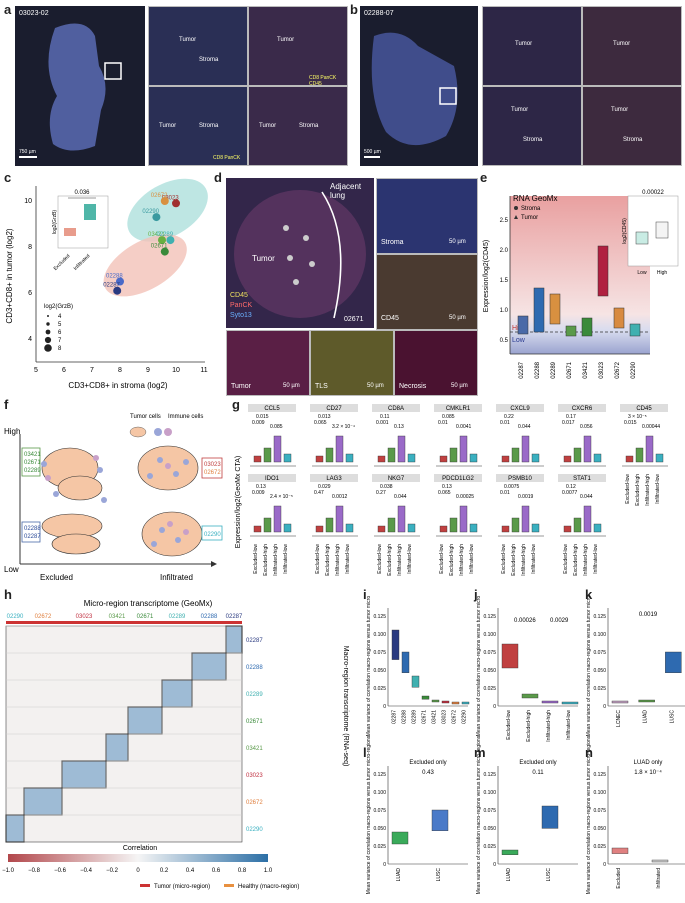 The image size is (685, 903). I want to click on g-gene-label: CXCL9, so click(520, 409).